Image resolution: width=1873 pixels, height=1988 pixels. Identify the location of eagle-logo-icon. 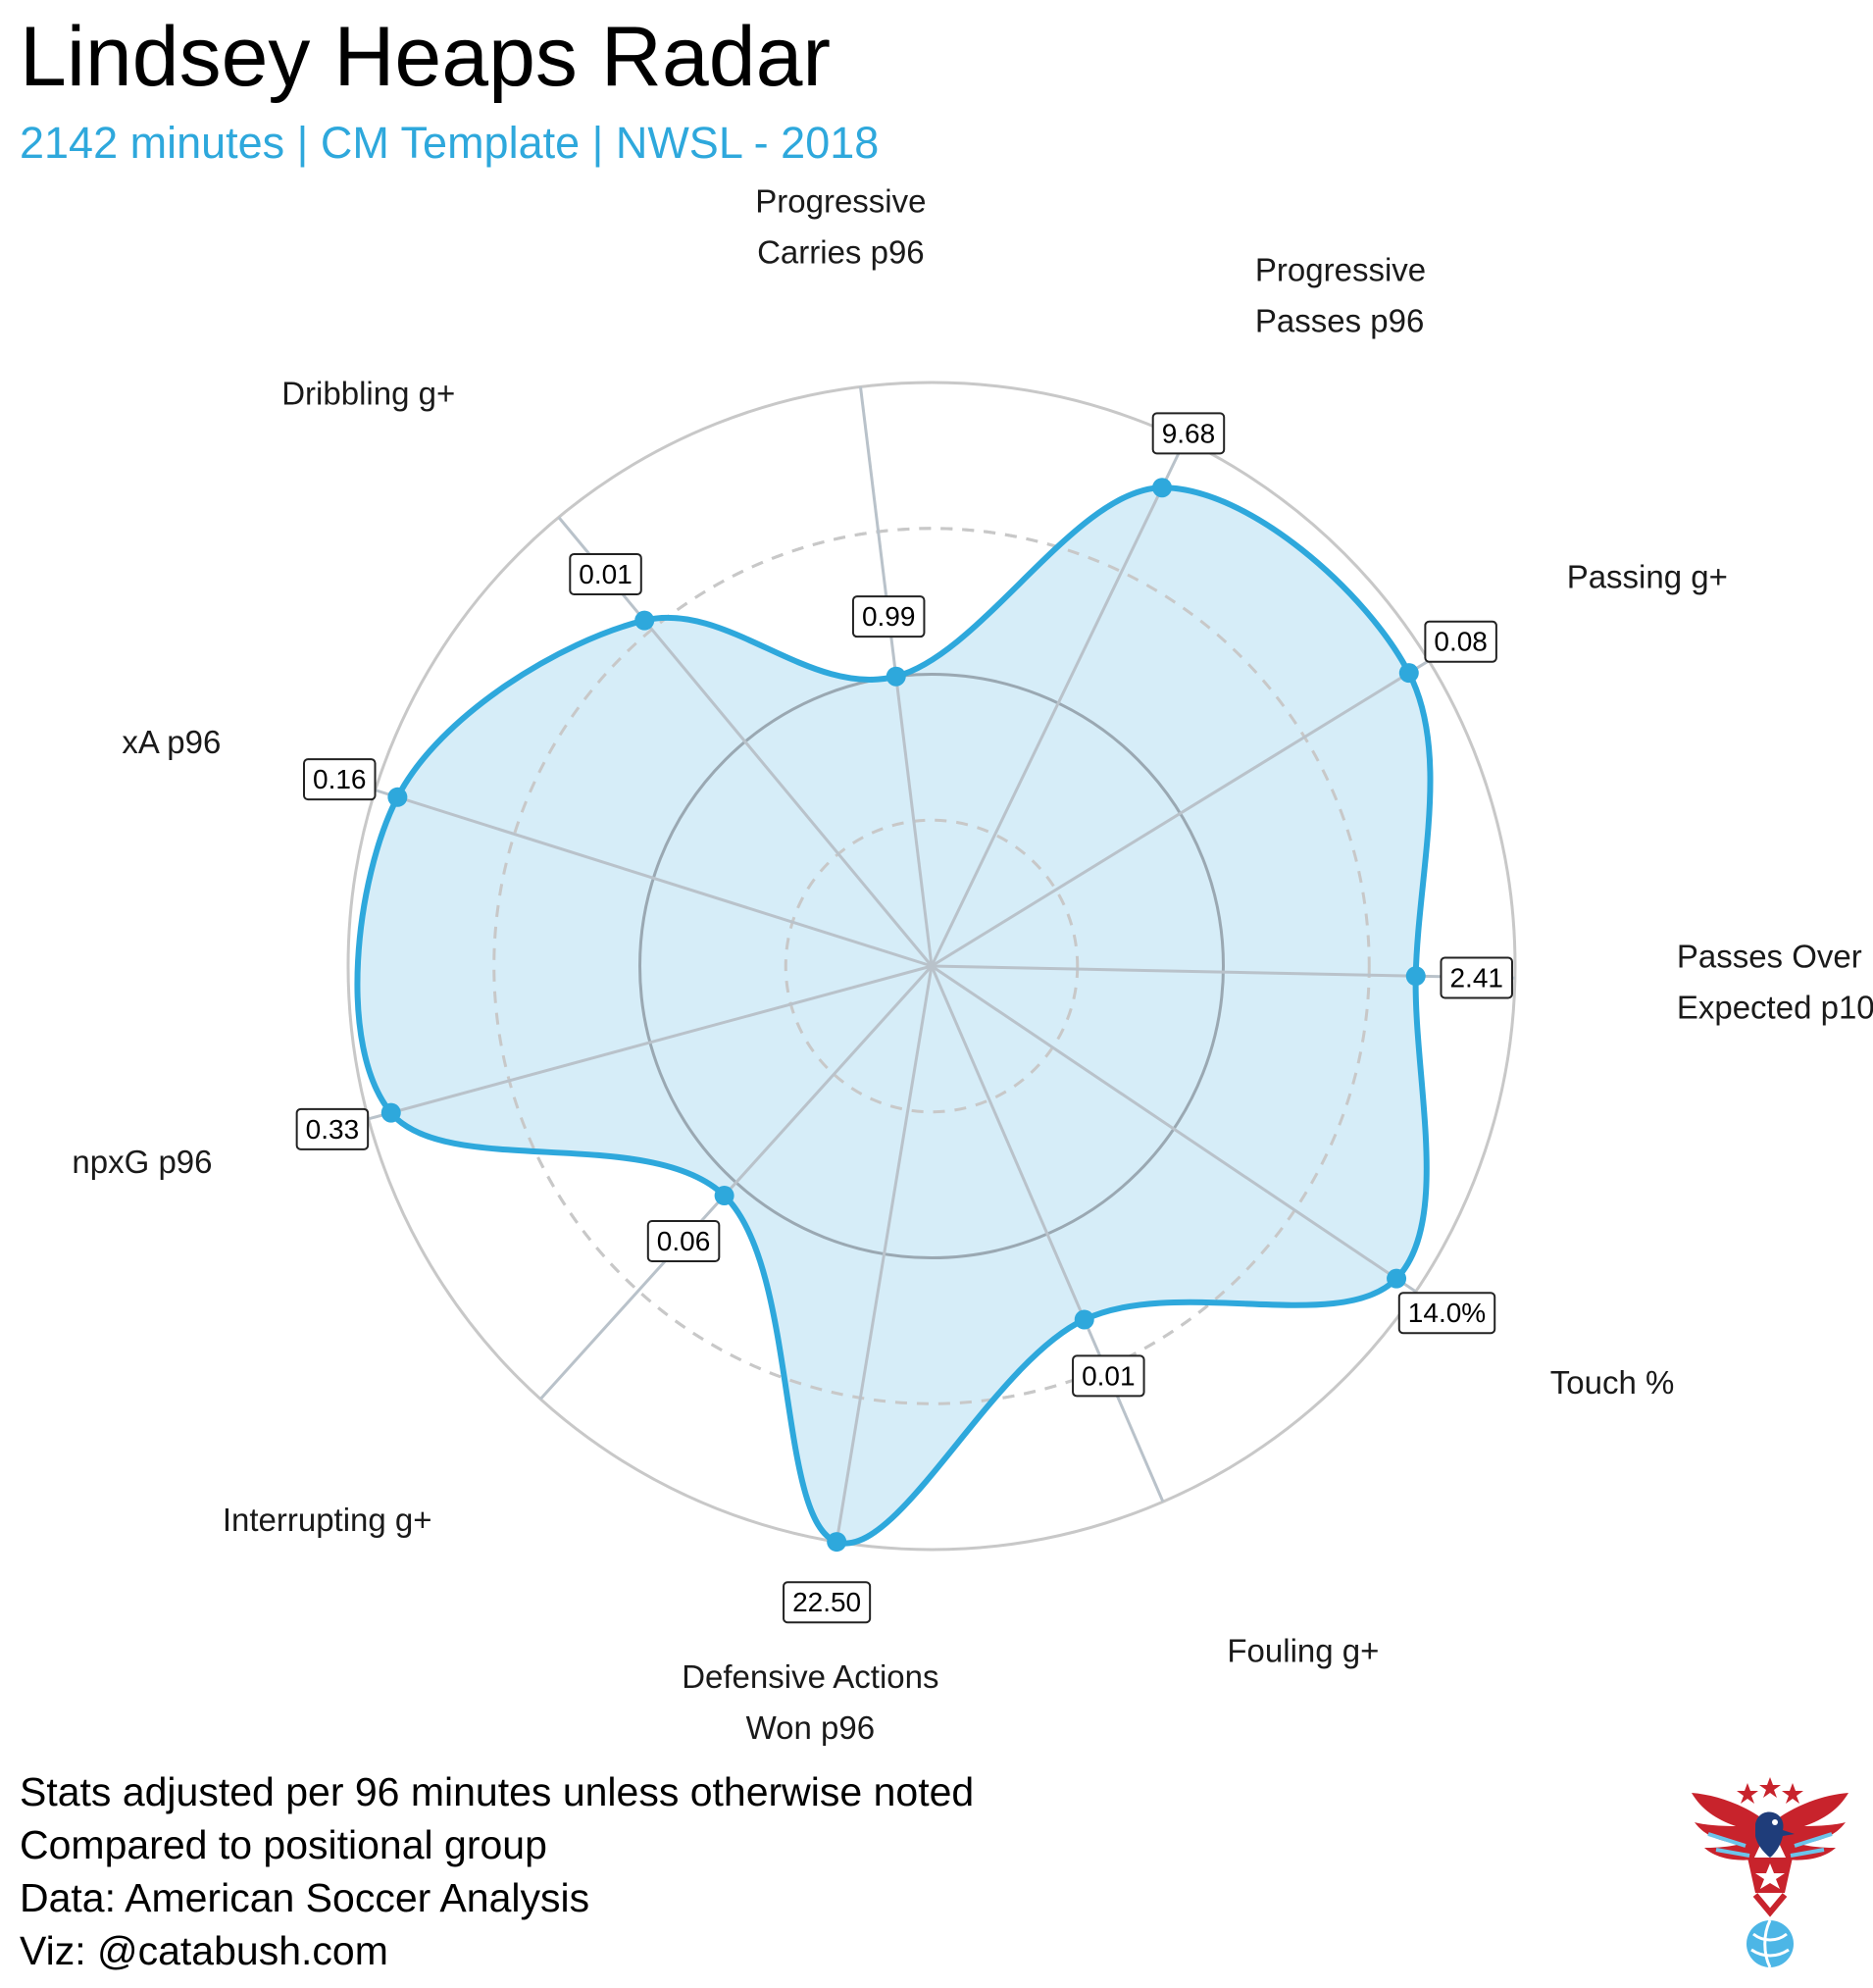
(1770, 1872).